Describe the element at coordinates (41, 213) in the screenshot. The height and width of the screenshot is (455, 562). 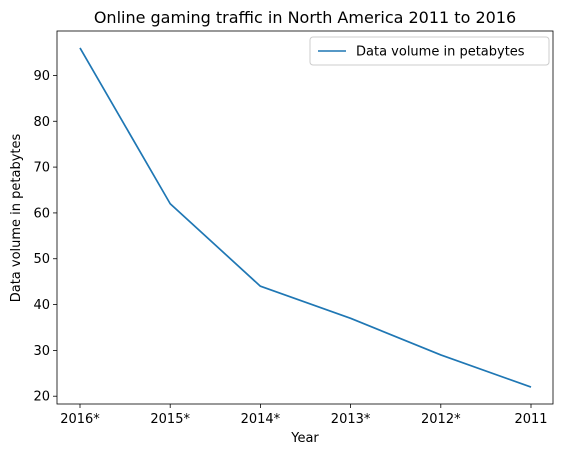
I see `y-tick-label: 60` at that location.